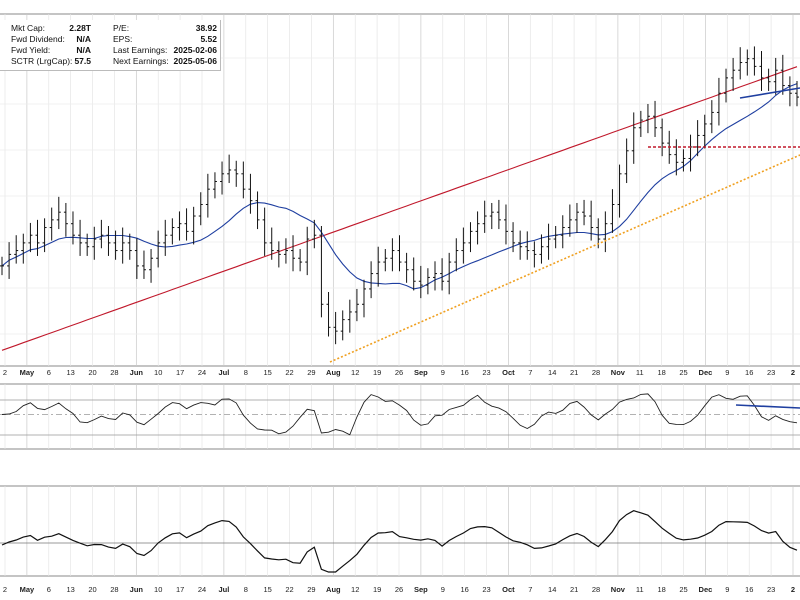 The height and width of the screenshot is (600, 800). I want to click on oscillator-line, so click(399, 414).